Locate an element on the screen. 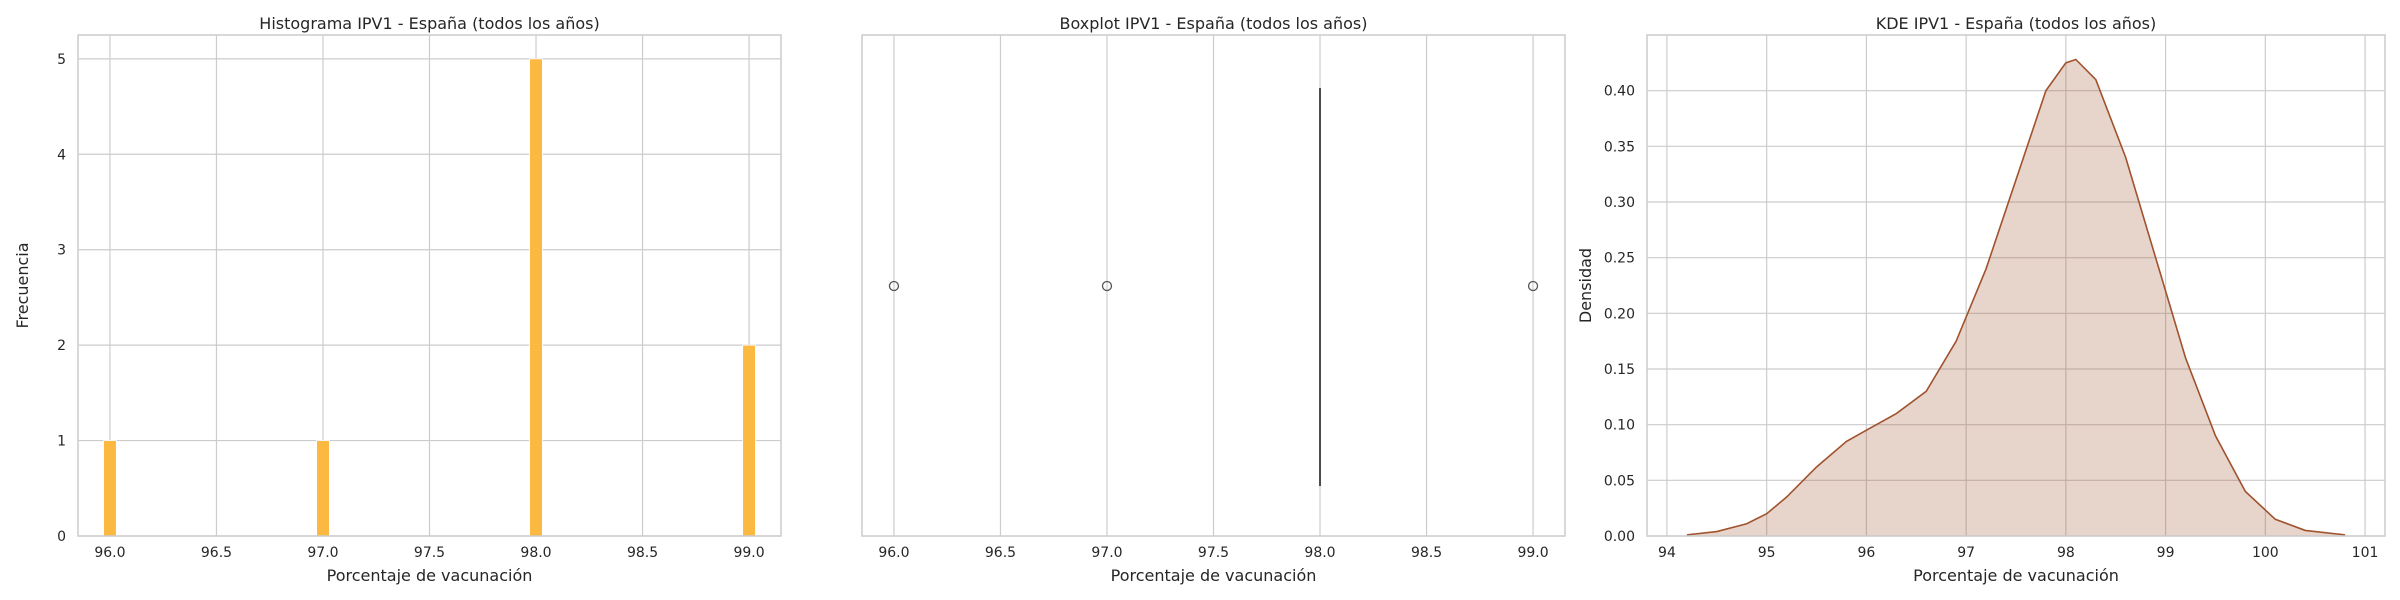 The width and height of the screenshot is (2400, 600). y-tick-label: 0.30 is located at coordinates (1619, 203).